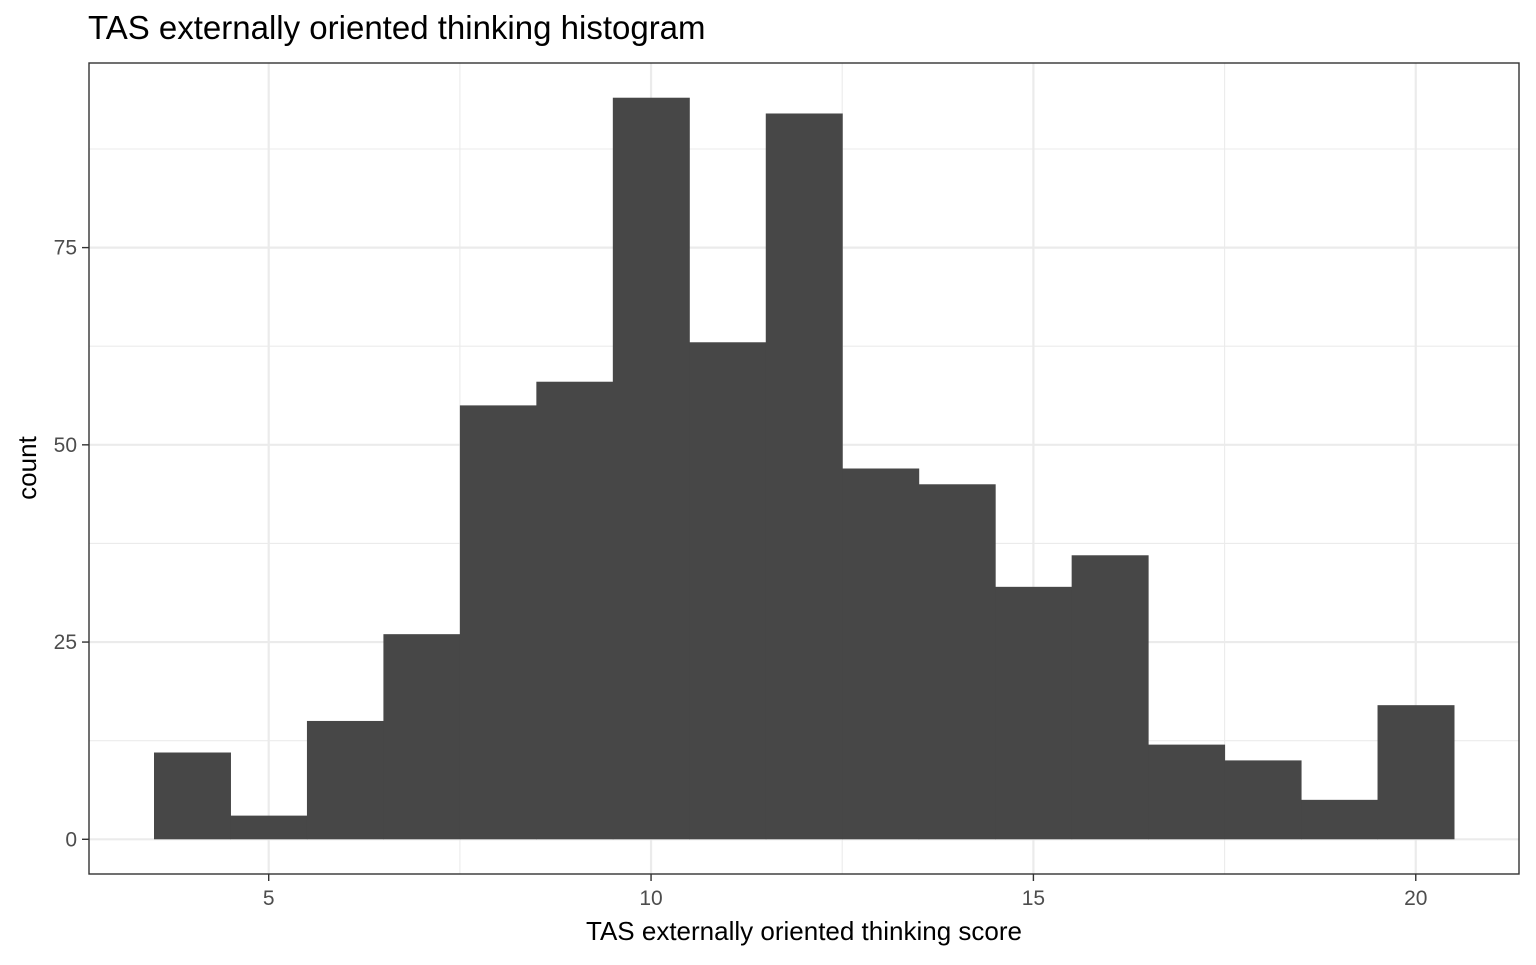 This screenshot has height=965, width=1536. Describe the element at coordinates (1415, 898) in the screenshot. I see `x-tick-label: 20` at that location.